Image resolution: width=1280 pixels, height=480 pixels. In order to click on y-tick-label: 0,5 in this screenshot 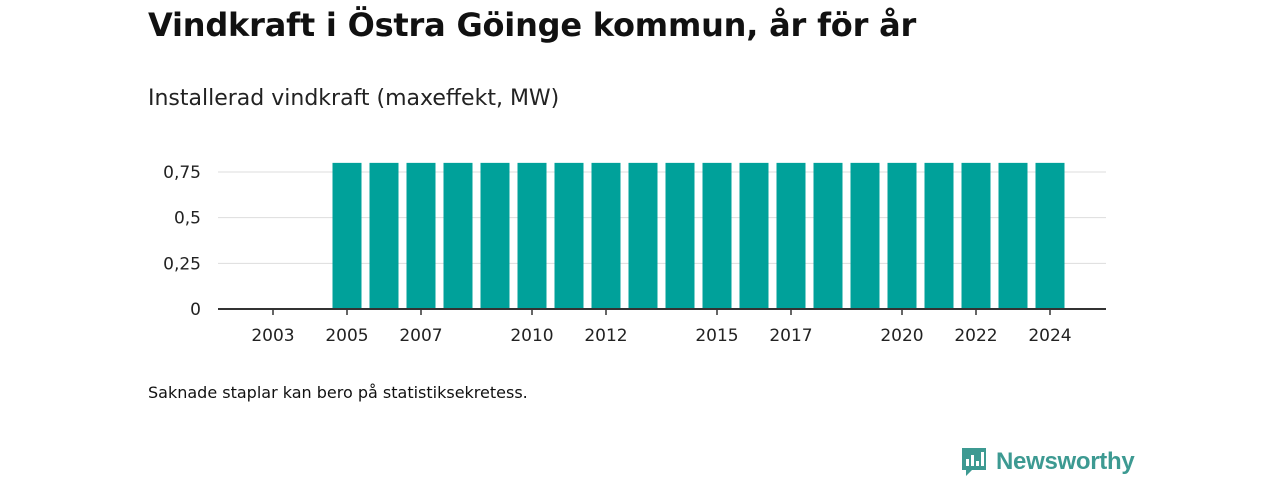, I will do `click(187, 219)`.